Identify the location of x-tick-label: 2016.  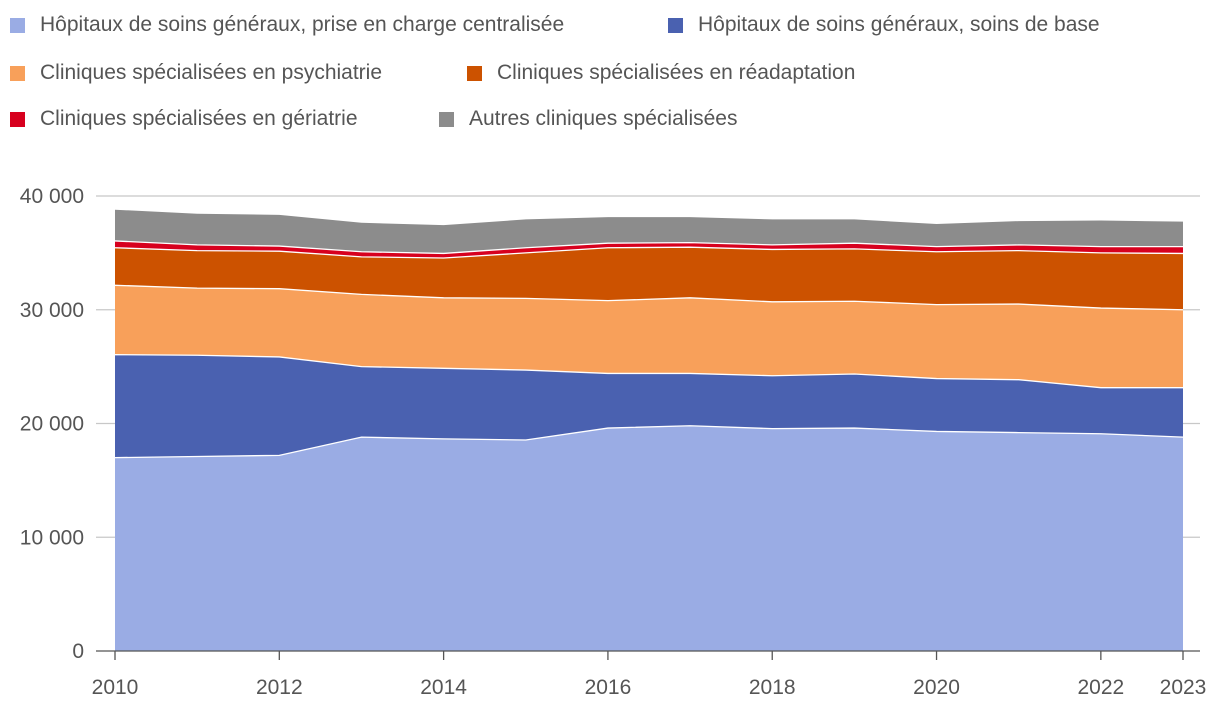
(608, 687).